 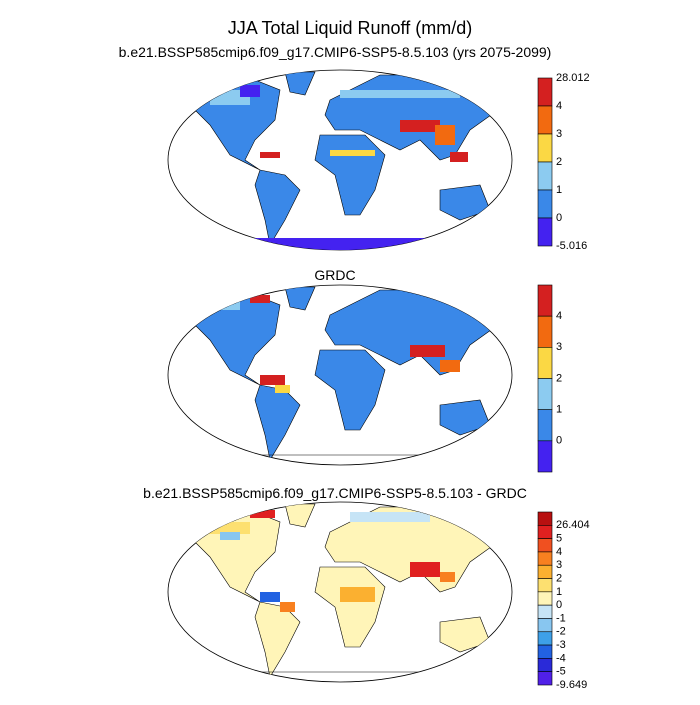 What do you see at coordinates (350, 28) in the screenshot?
I see `figure-title: JJA Total Liquid Runoff (mm/d)` at bounding box center [350, 28].